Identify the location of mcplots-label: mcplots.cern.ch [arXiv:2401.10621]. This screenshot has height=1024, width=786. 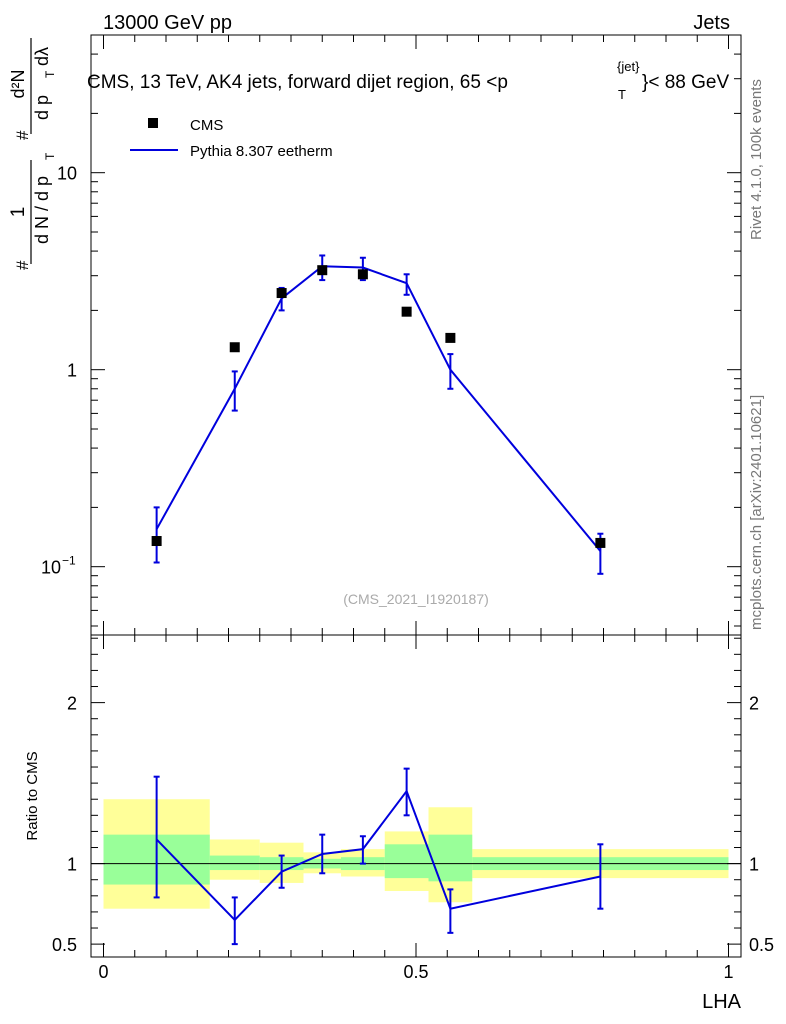
(756, 512).